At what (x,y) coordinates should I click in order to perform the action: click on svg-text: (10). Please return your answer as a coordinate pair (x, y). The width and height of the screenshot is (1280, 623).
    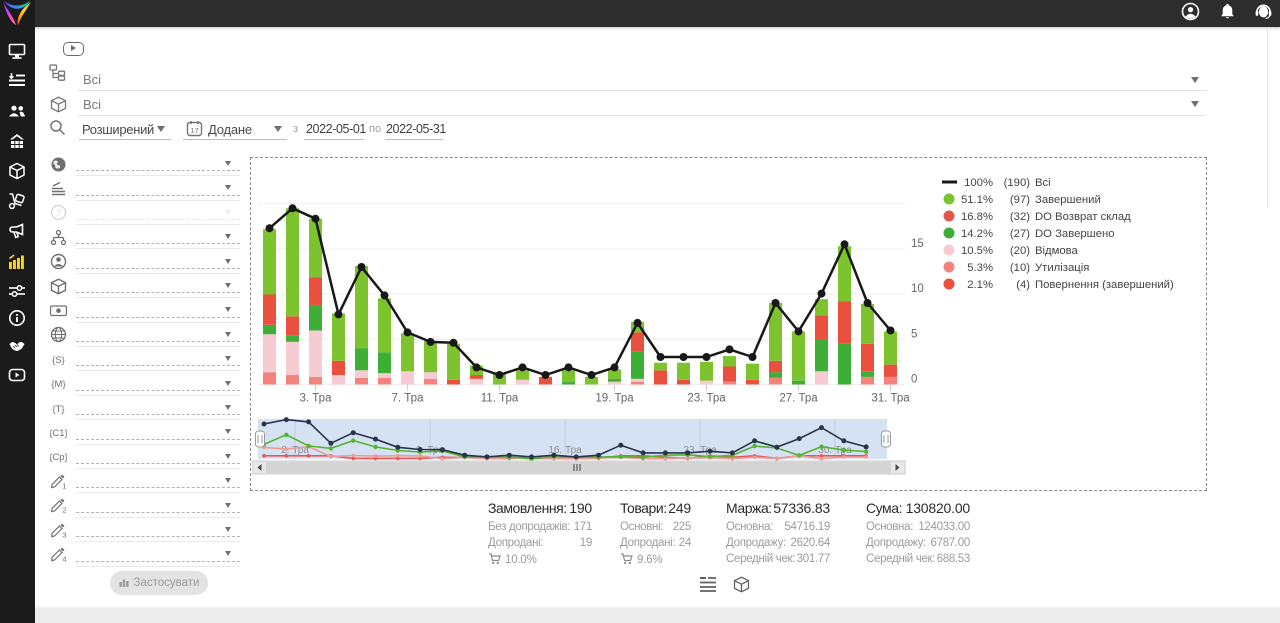
    Looking at the image, I should click on (1020, 268).